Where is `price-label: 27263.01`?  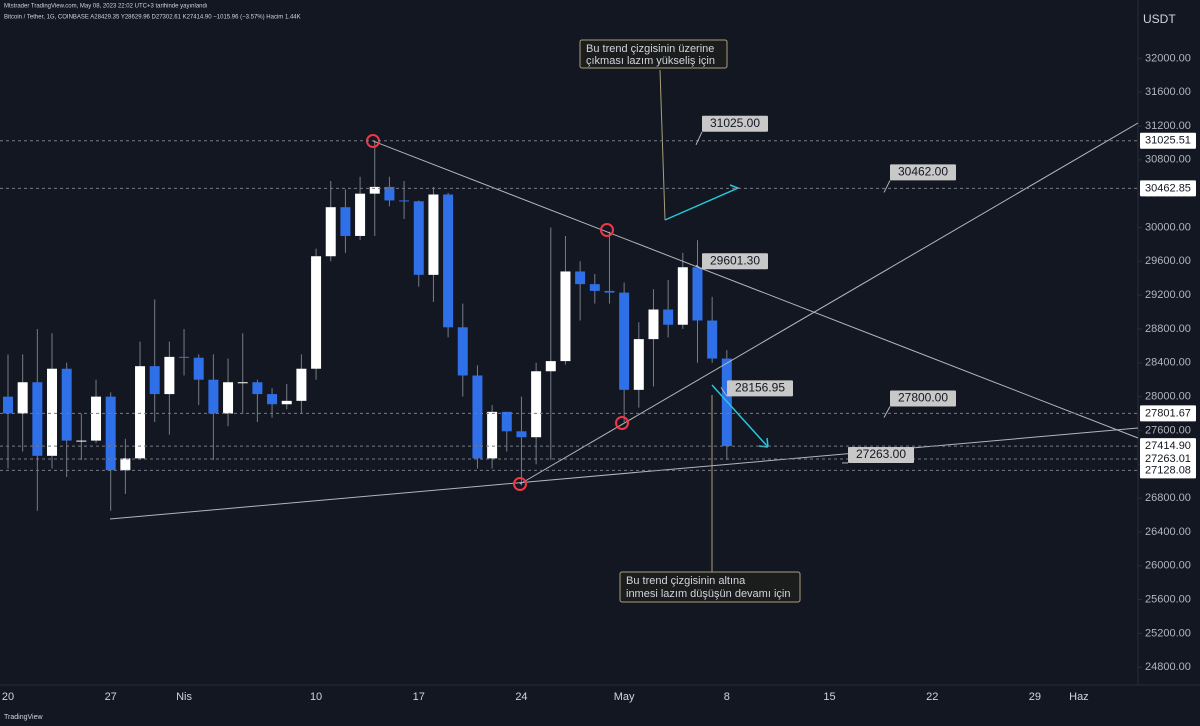
price-label: 27263.01 is located at coordinates (1168, 459).